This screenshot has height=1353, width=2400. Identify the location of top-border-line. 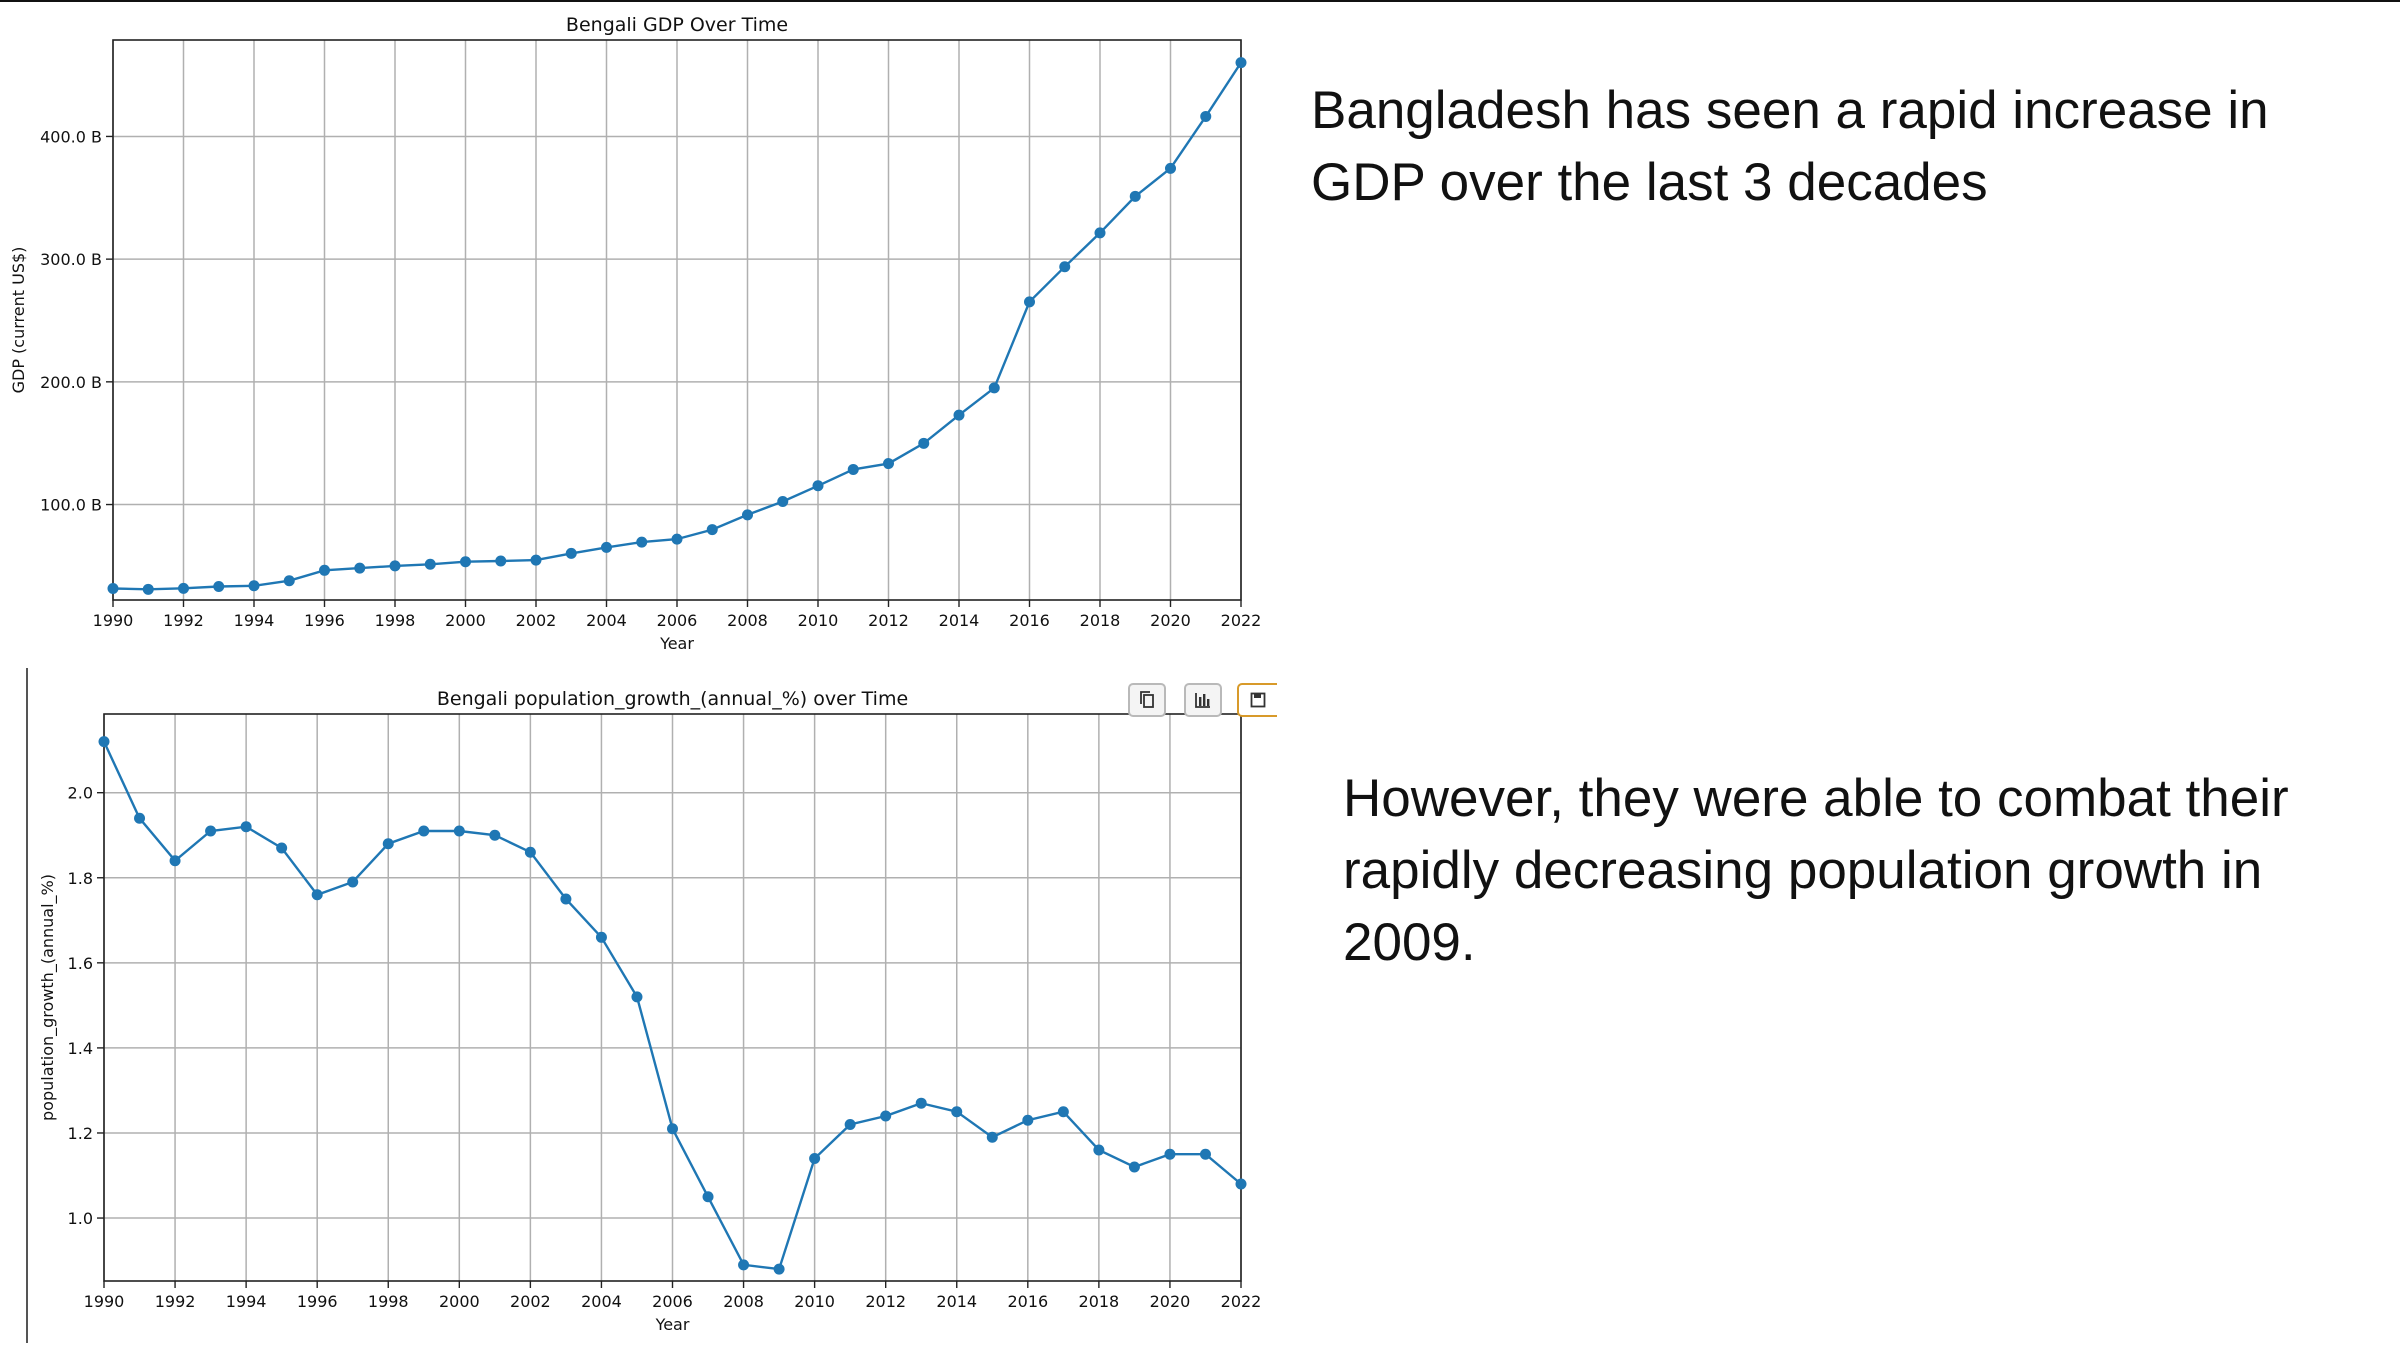
(1200, 1).